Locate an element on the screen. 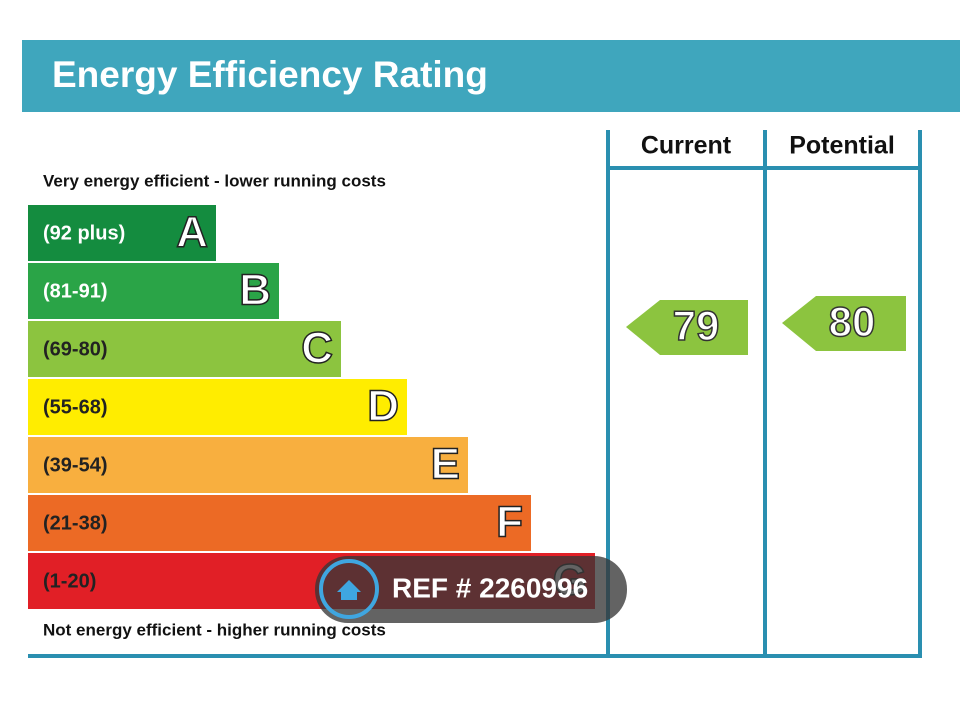 The height and width of the screenshot is (720, 960). watermark-text: REF # 2260996 is located at coordinates (490, 587).